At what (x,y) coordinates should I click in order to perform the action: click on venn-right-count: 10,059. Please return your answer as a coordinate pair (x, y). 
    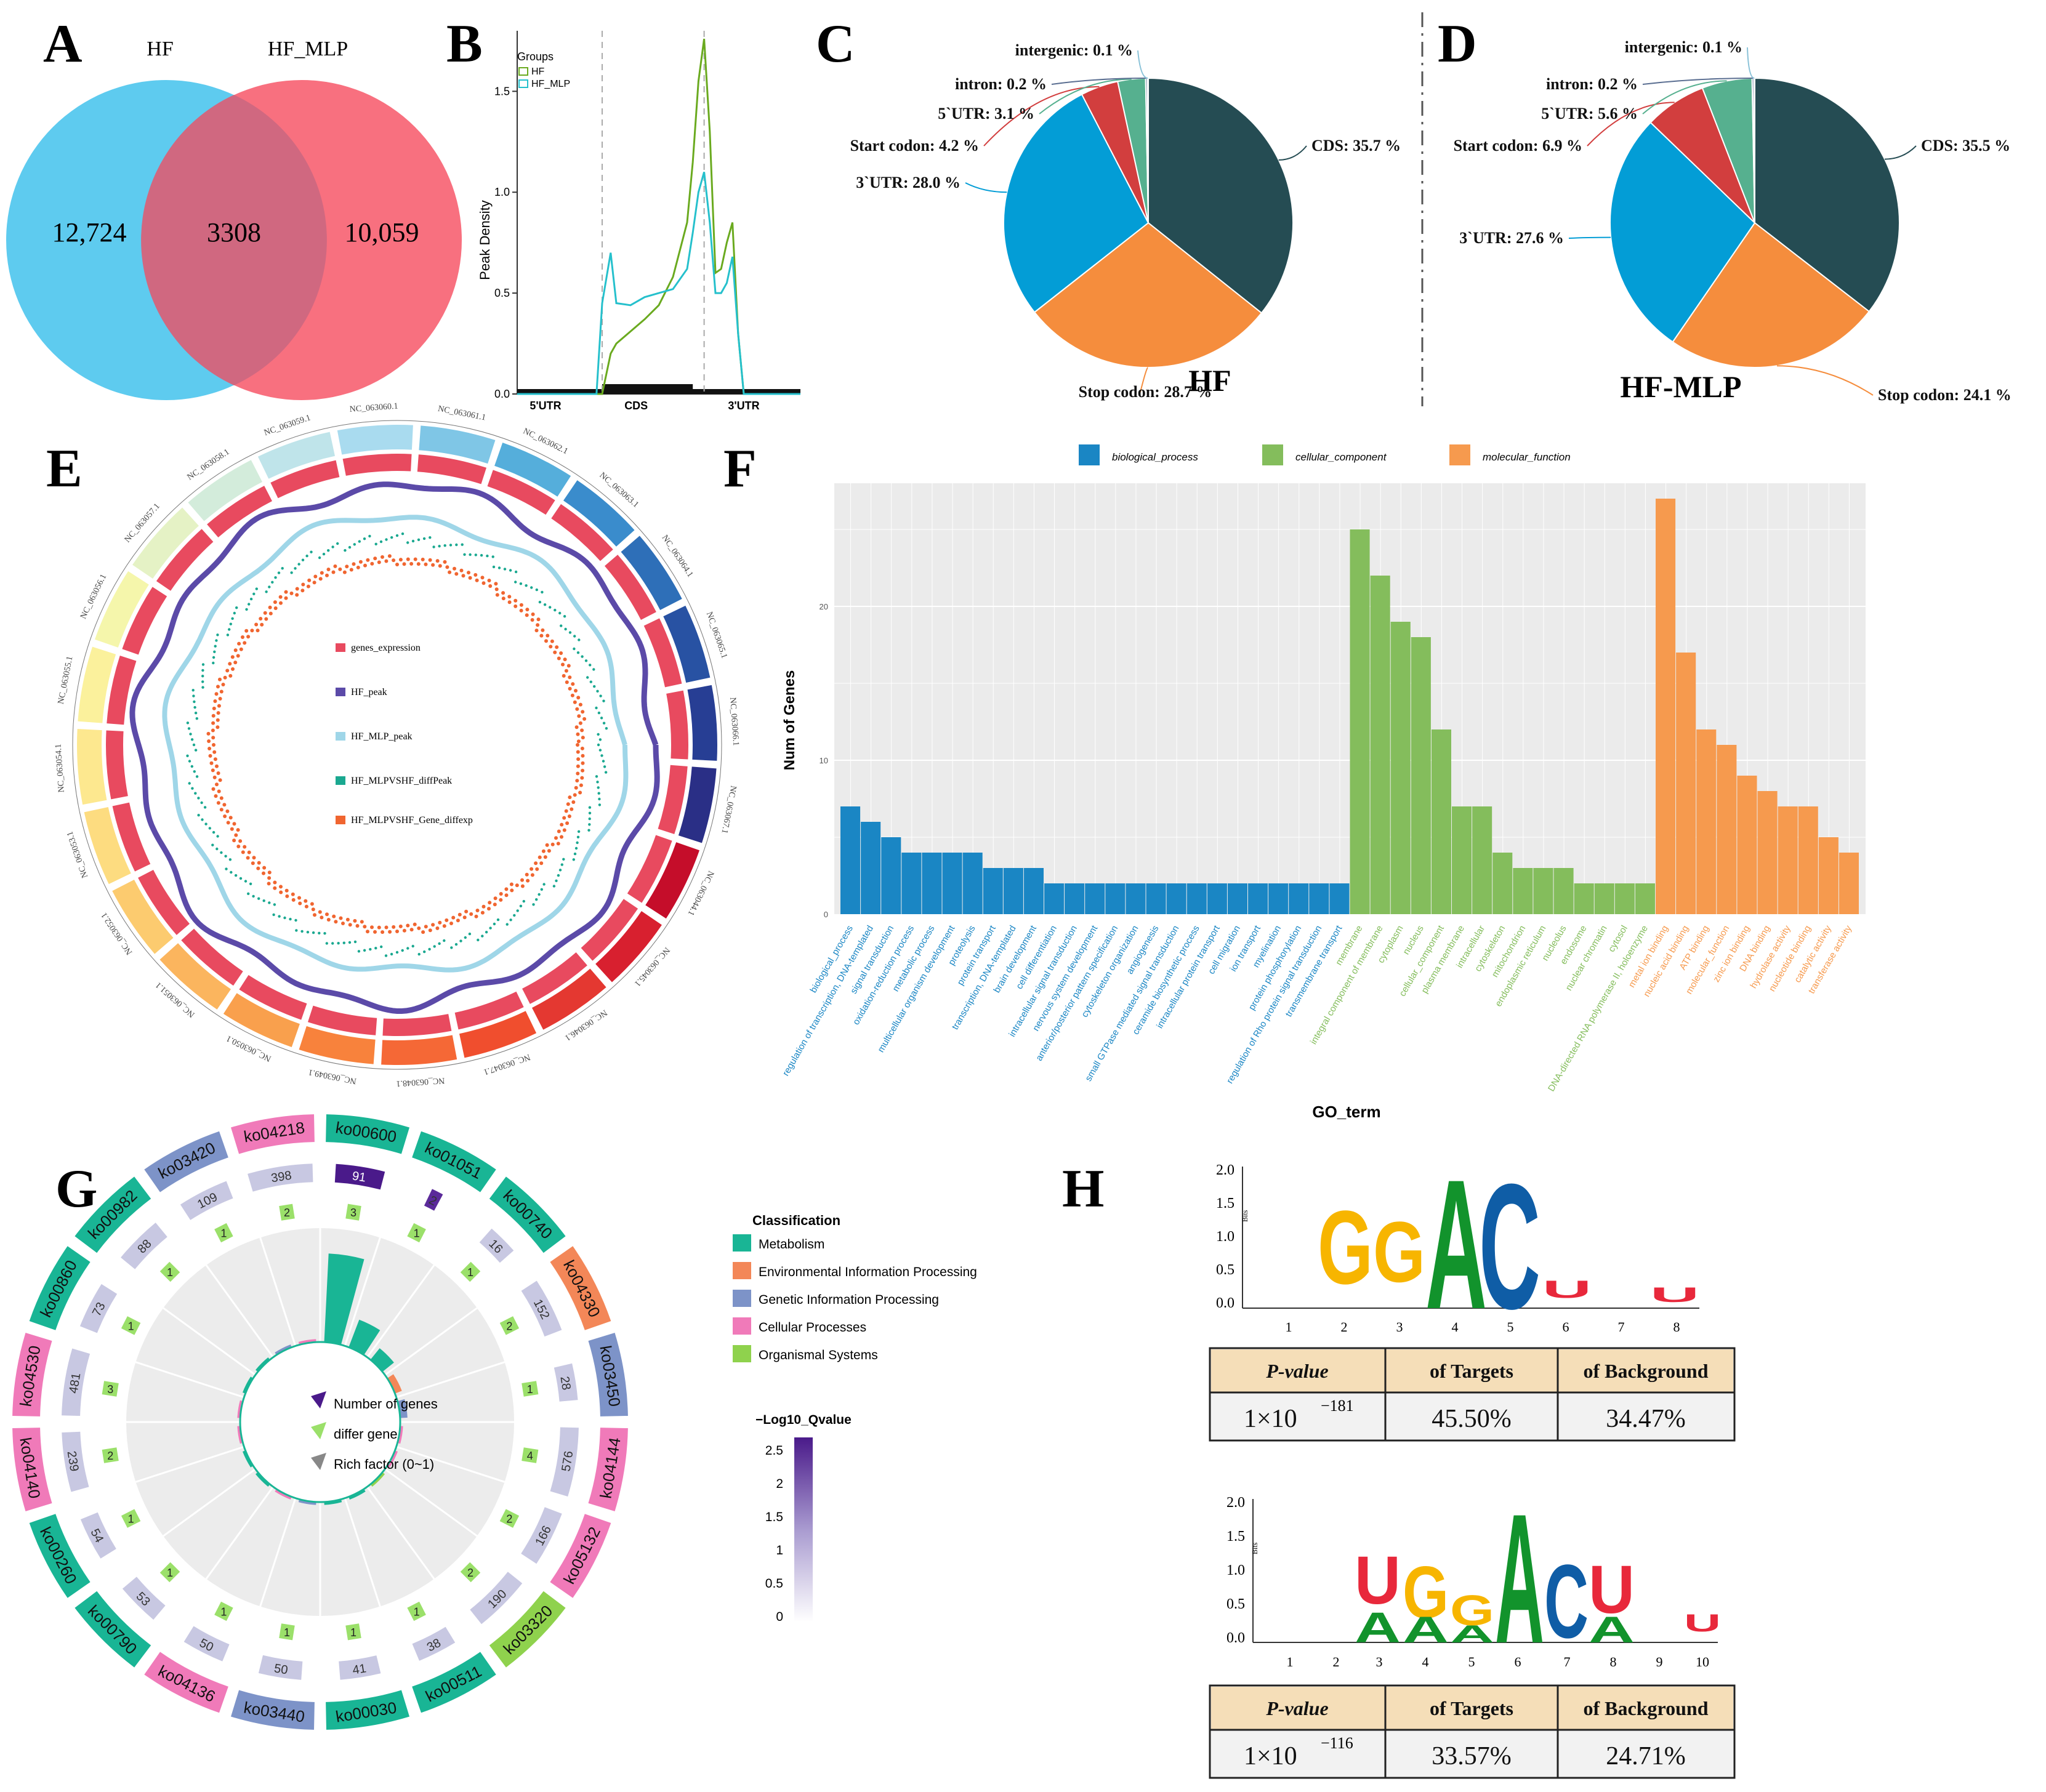
    Looking at the image, I should click on (382, 232).